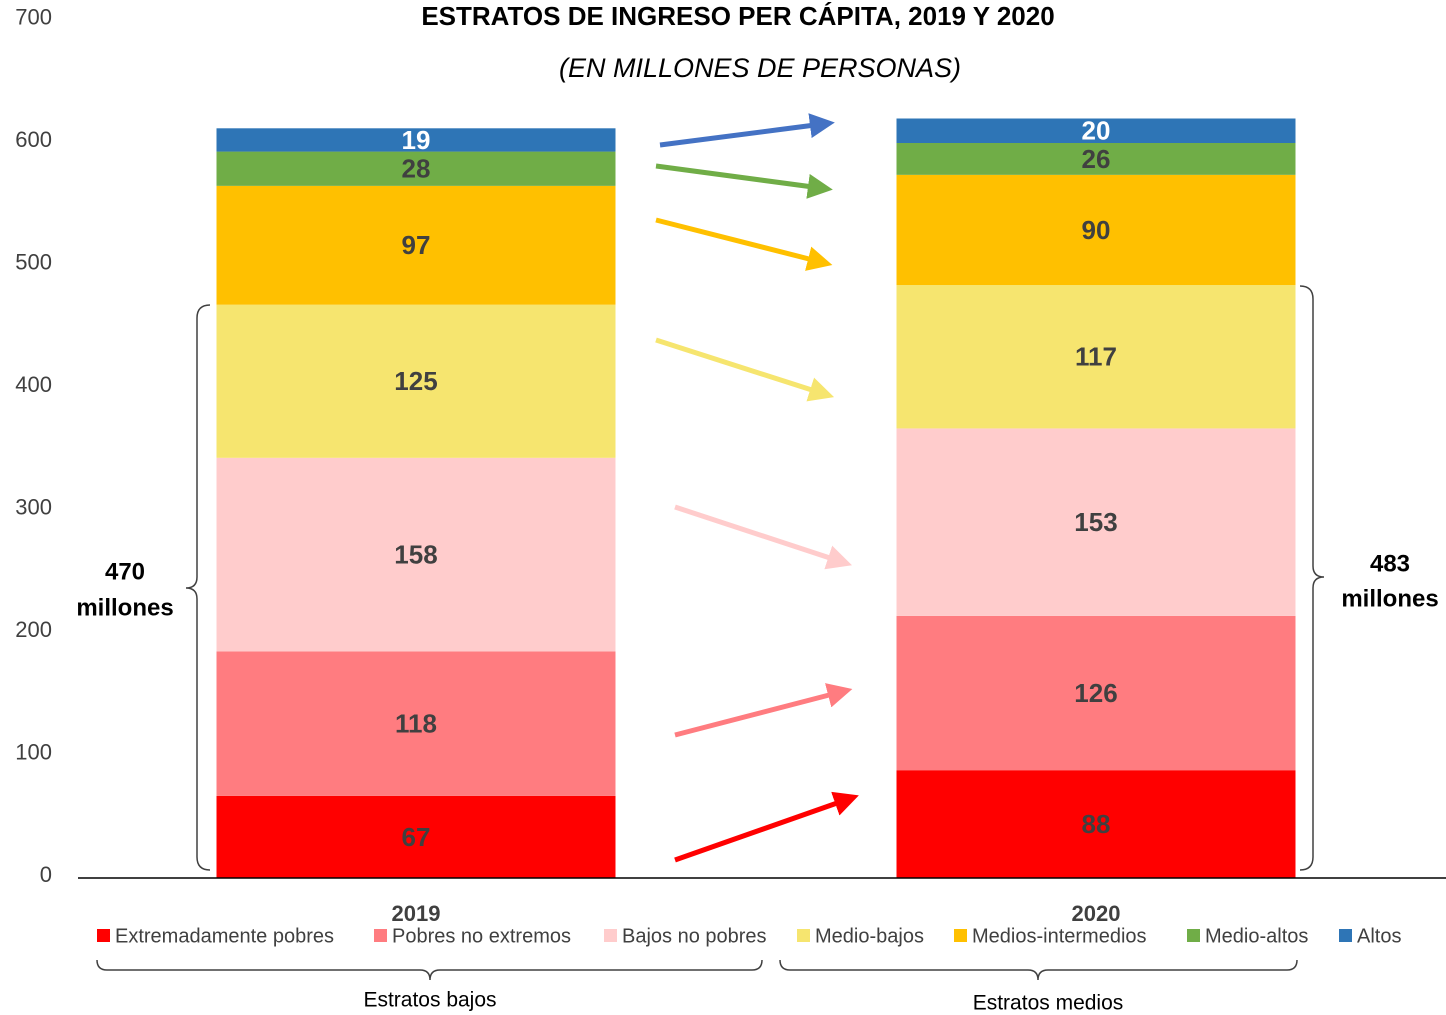 The image size is (1446, 1015). What do you see at coordinates (33, 384) in the screenshot?
I see `y-tick-label: 400` at bounding box center [33, 384].